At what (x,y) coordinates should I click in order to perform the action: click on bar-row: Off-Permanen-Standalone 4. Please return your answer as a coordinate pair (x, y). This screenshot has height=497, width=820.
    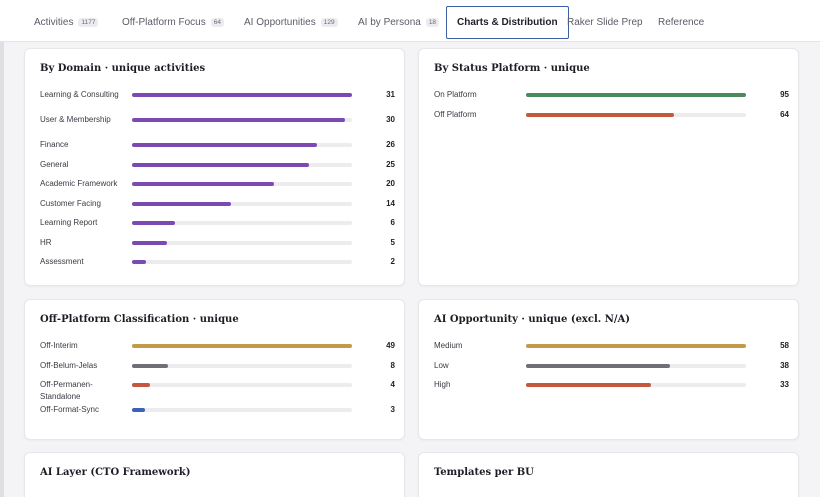
    Looking at the image, I should click on (217, 391).